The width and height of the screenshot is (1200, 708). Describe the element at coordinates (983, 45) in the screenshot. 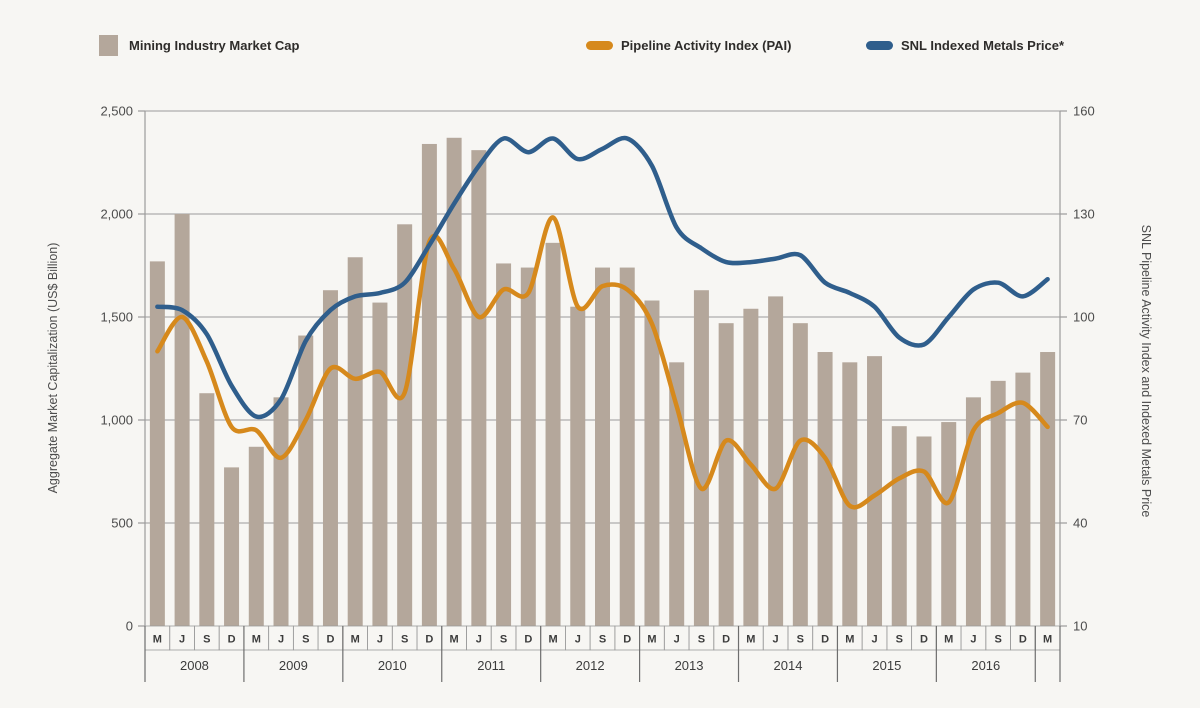

I see `legend-label-metals: SNL Indexed Metals Price*` at that location.